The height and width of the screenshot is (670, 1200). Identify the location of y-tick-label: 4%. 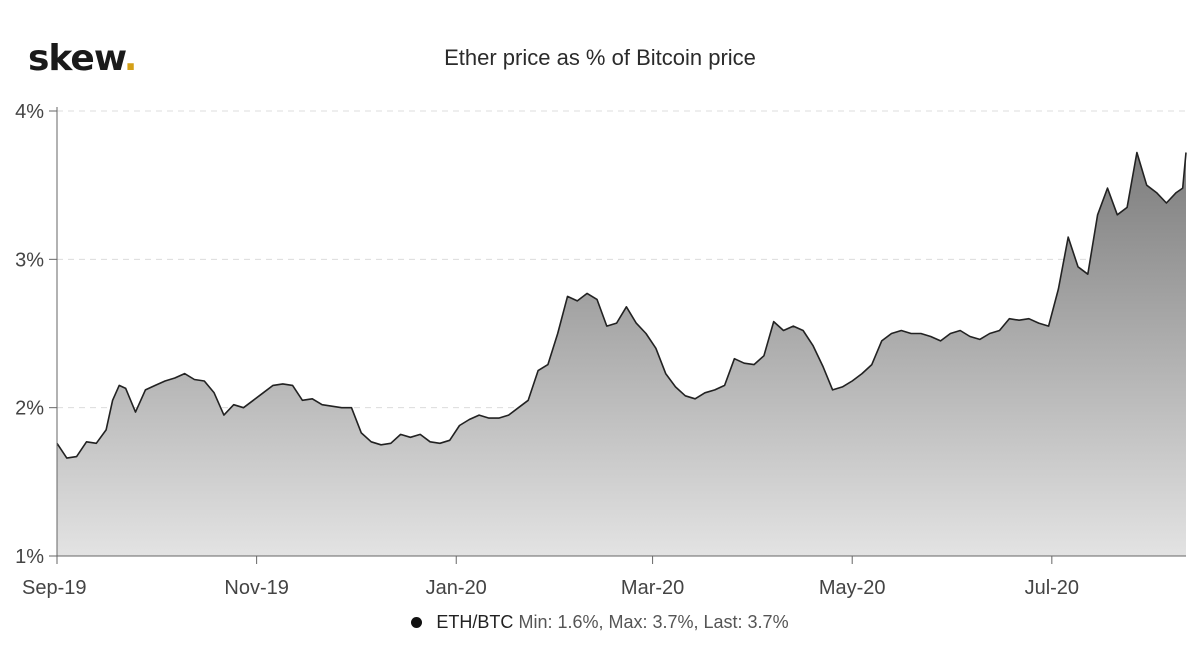
(29, 112).